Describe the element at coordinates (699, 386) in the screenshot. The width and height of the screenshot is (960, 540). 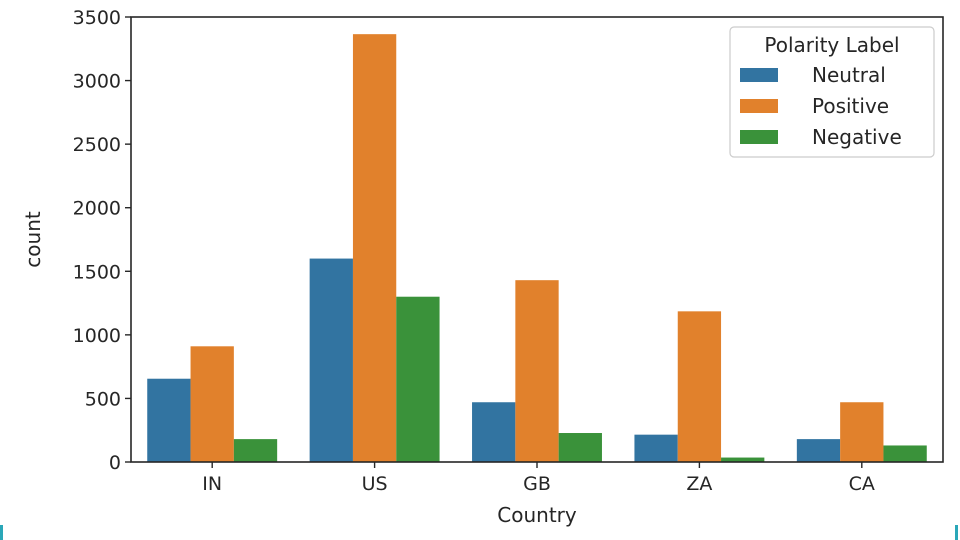
I see `bar-positive-za` at that location.